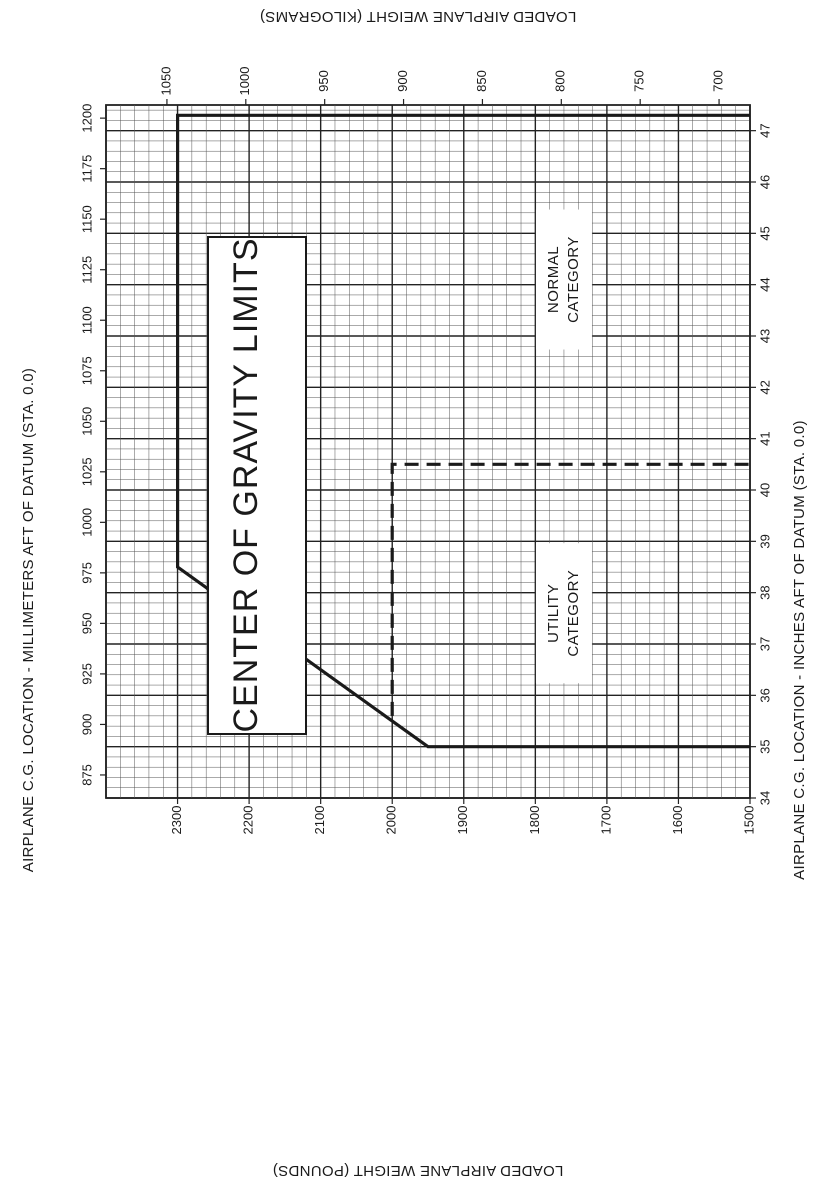 The image size is (827, 1191). What do you see at coordinates (764, 644) in the screenshot?
I see `tick-label-inches: 37` at bounding box center [764, 644].